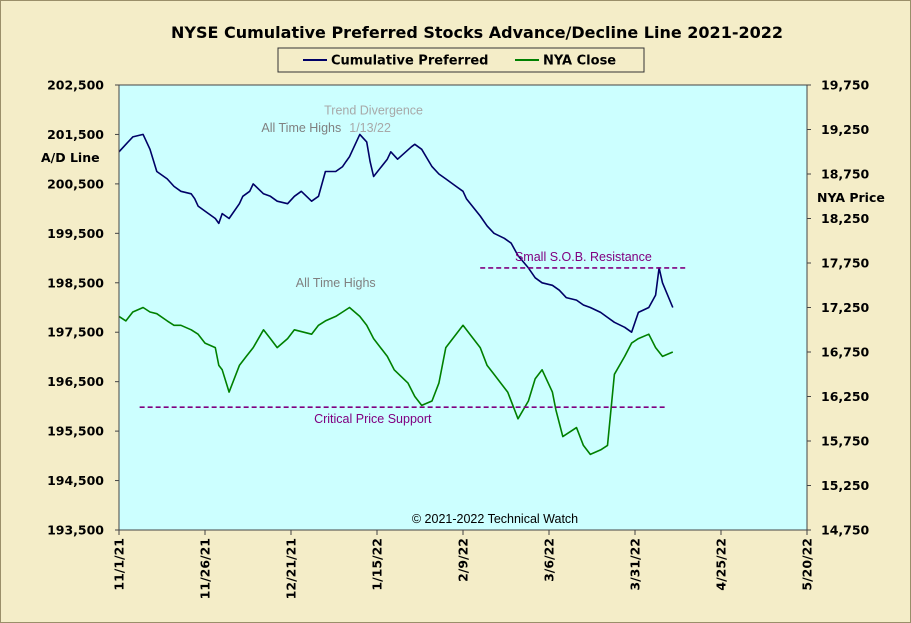  What do you see at coordinates (579, 61) in the screenshot?
I see `legend-label-nya-close: NYA Close` at bounding box center [579, 61].